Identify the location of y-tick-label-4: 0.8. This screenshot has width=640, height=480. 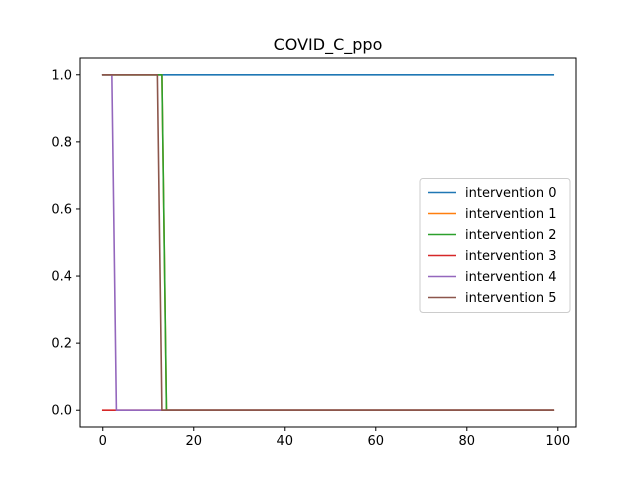
(61, 142).